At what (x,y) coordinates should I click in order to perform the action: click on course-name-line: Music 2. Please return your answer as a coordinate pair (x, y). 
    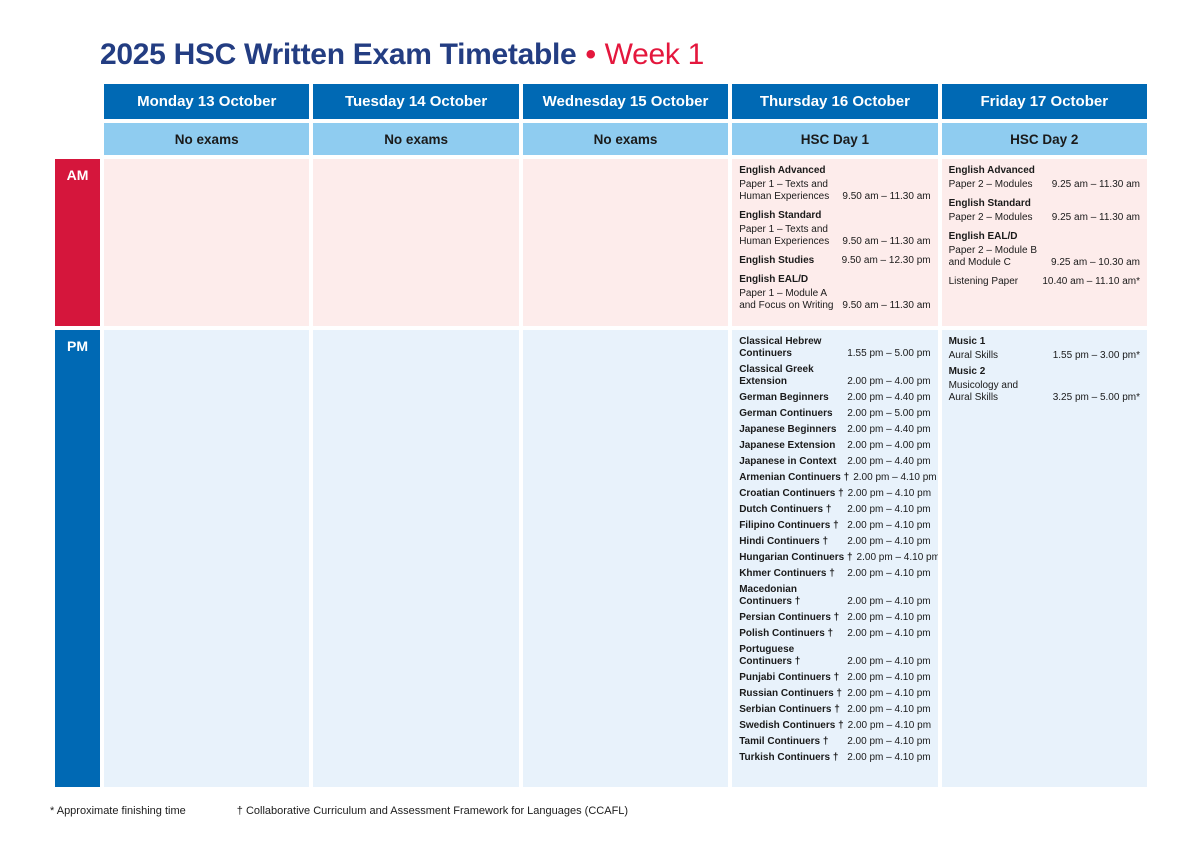
    Looking at the image, I should click on (967, 371).